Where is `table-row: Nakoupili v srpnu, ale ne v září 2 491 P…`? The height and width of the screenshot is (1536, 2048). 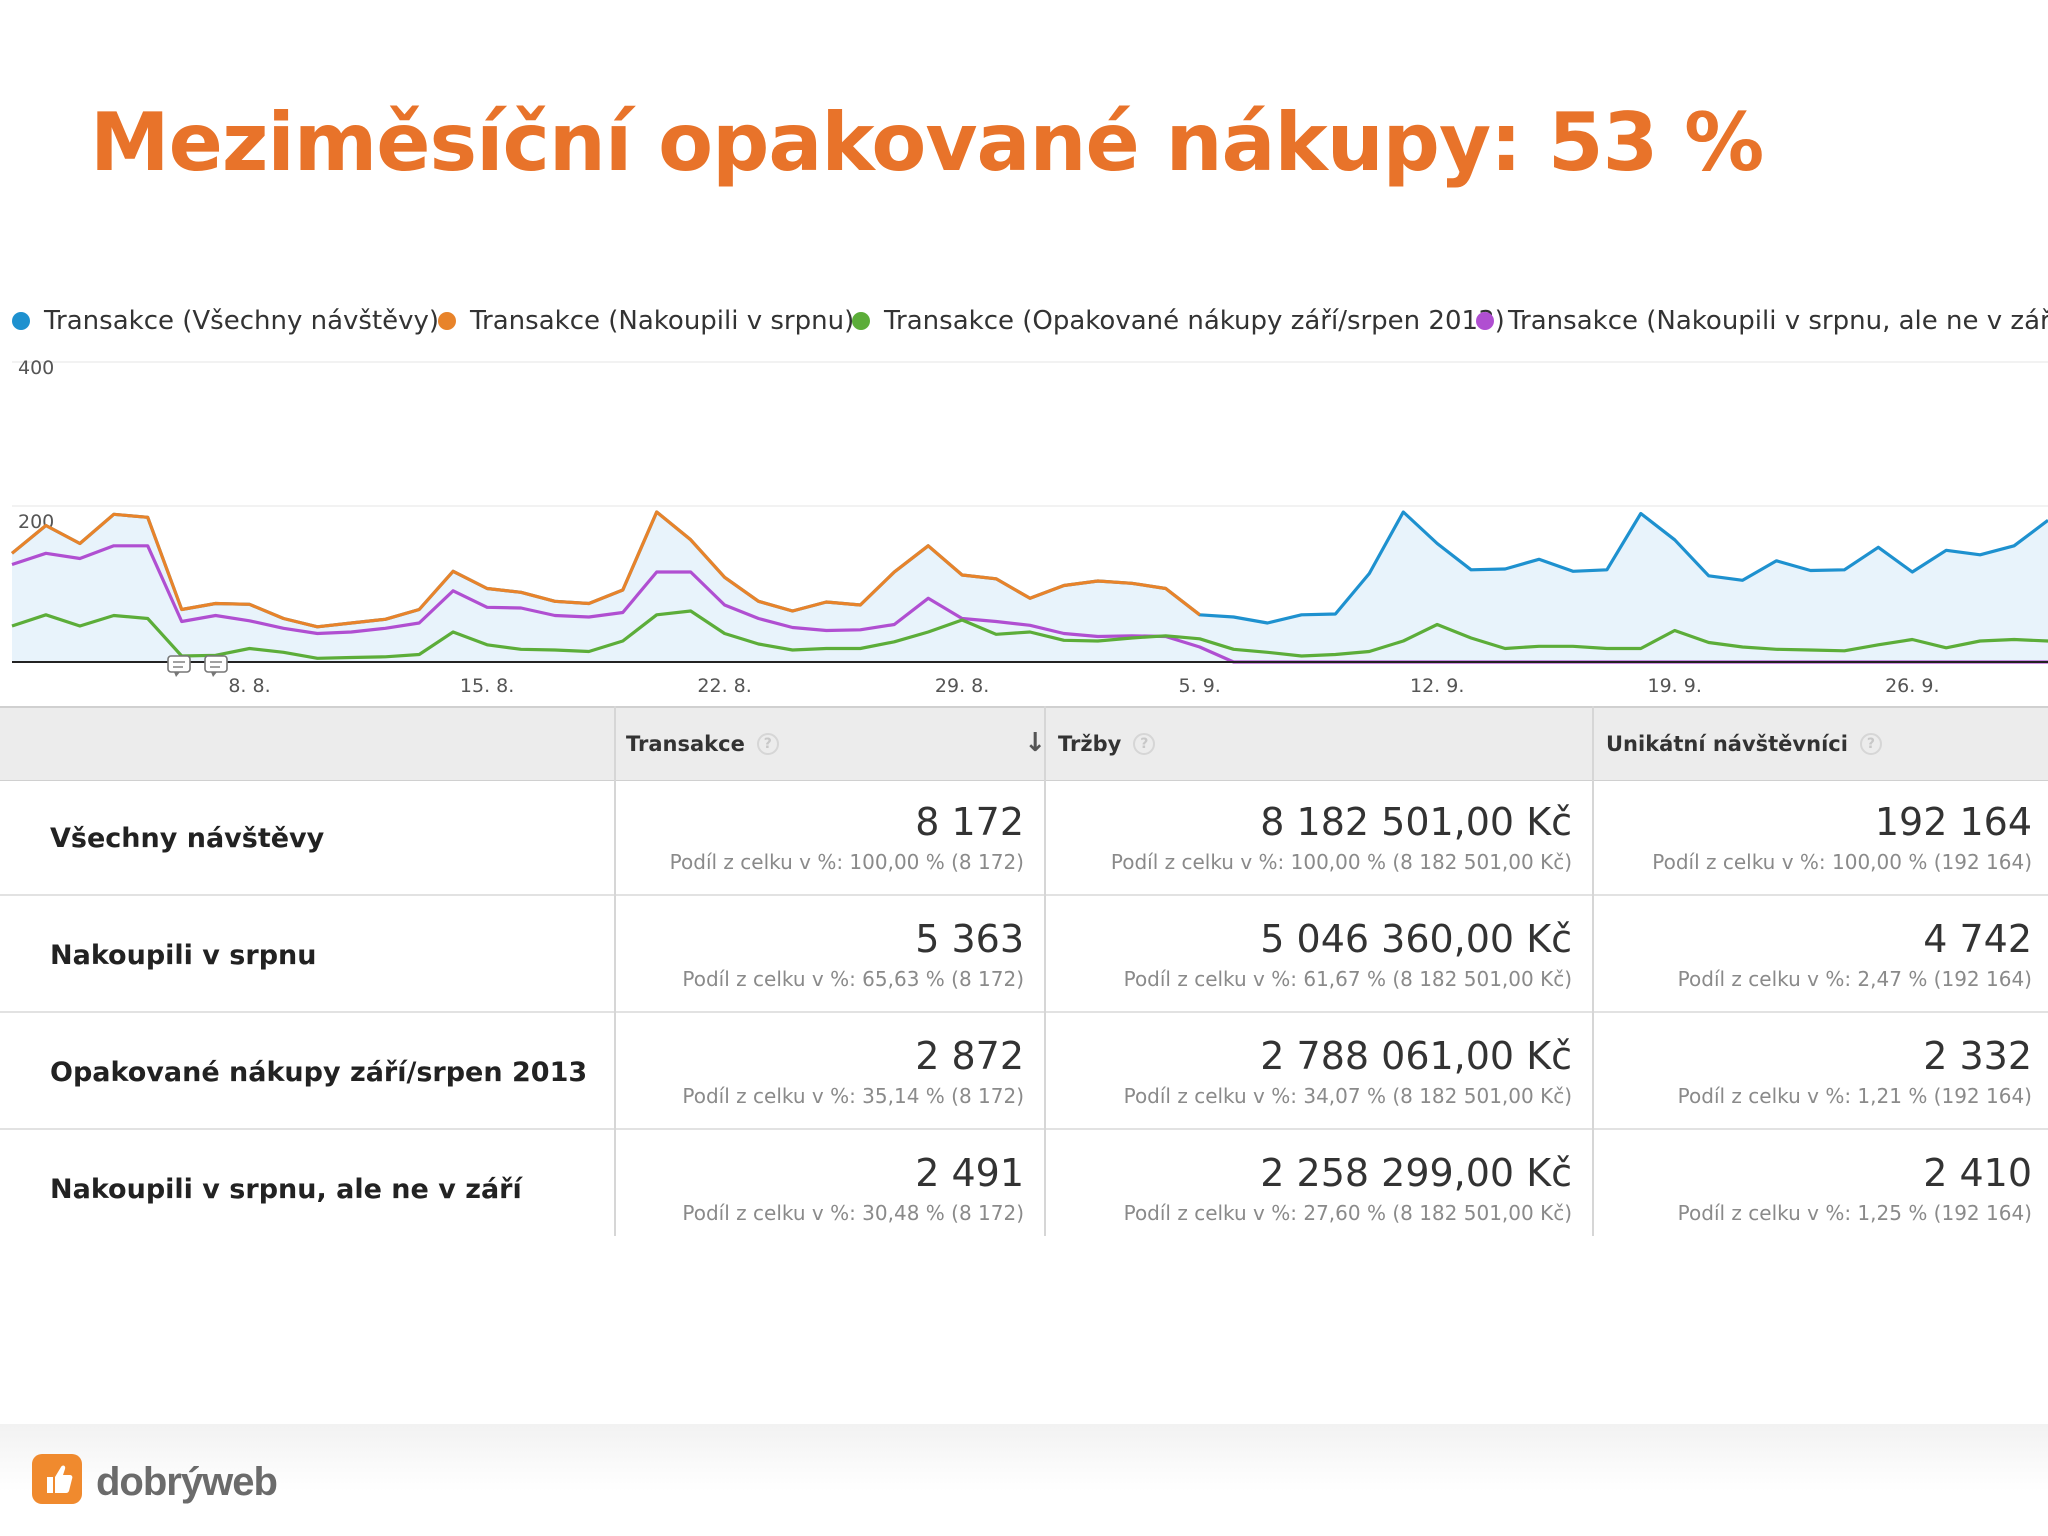
table-row: Nakoupili v srpnu, ale ne v září 2 491 P… is located at coordinates (1024, 1189).